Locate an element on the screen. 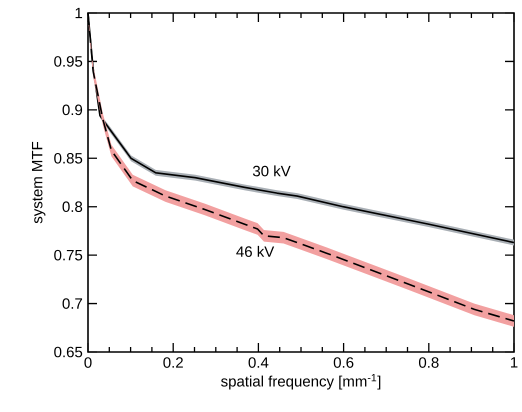  x-tick-label: 0.6 is located at coordinates (344, 362).